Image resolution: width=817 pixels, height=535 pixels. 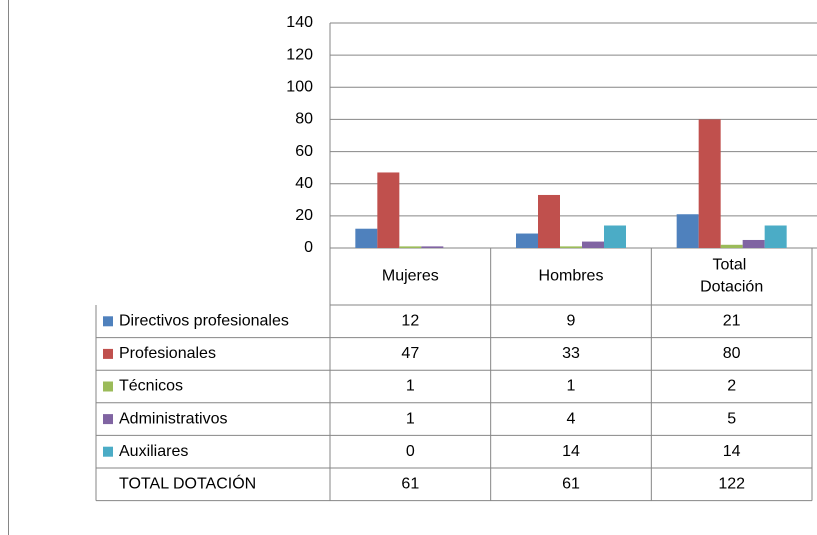 What do you see at coordinates (410, 353) in the screenshot?
I see `table-value: 47` at bounding box center [410, 353].